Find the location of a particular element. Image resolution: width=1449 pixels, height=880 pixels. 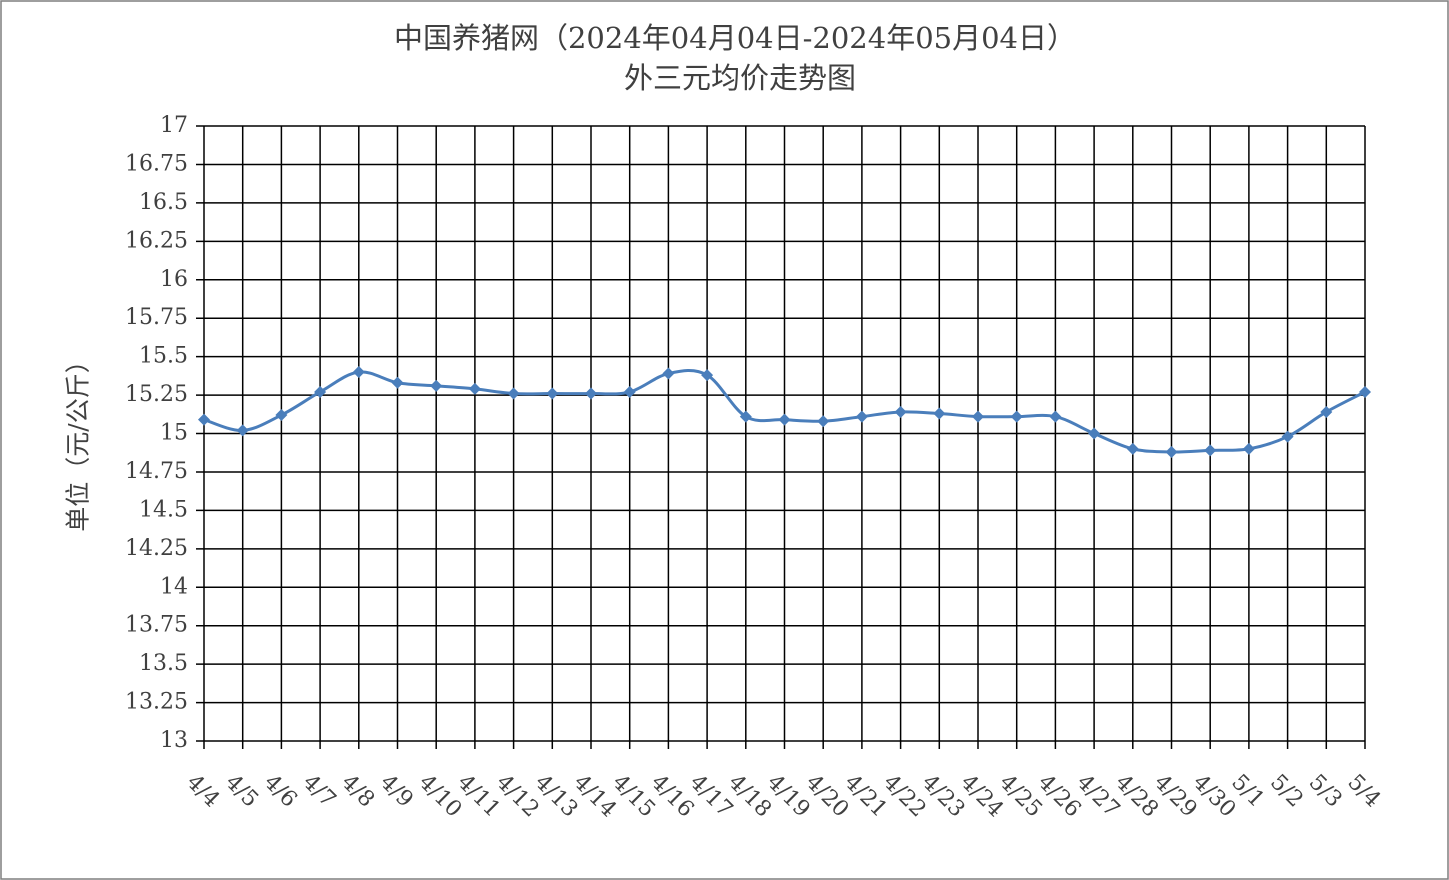

chart-title: 中国养猪网（2024年04月04日-2024年05月04日） is located at coordinates (735, 38).